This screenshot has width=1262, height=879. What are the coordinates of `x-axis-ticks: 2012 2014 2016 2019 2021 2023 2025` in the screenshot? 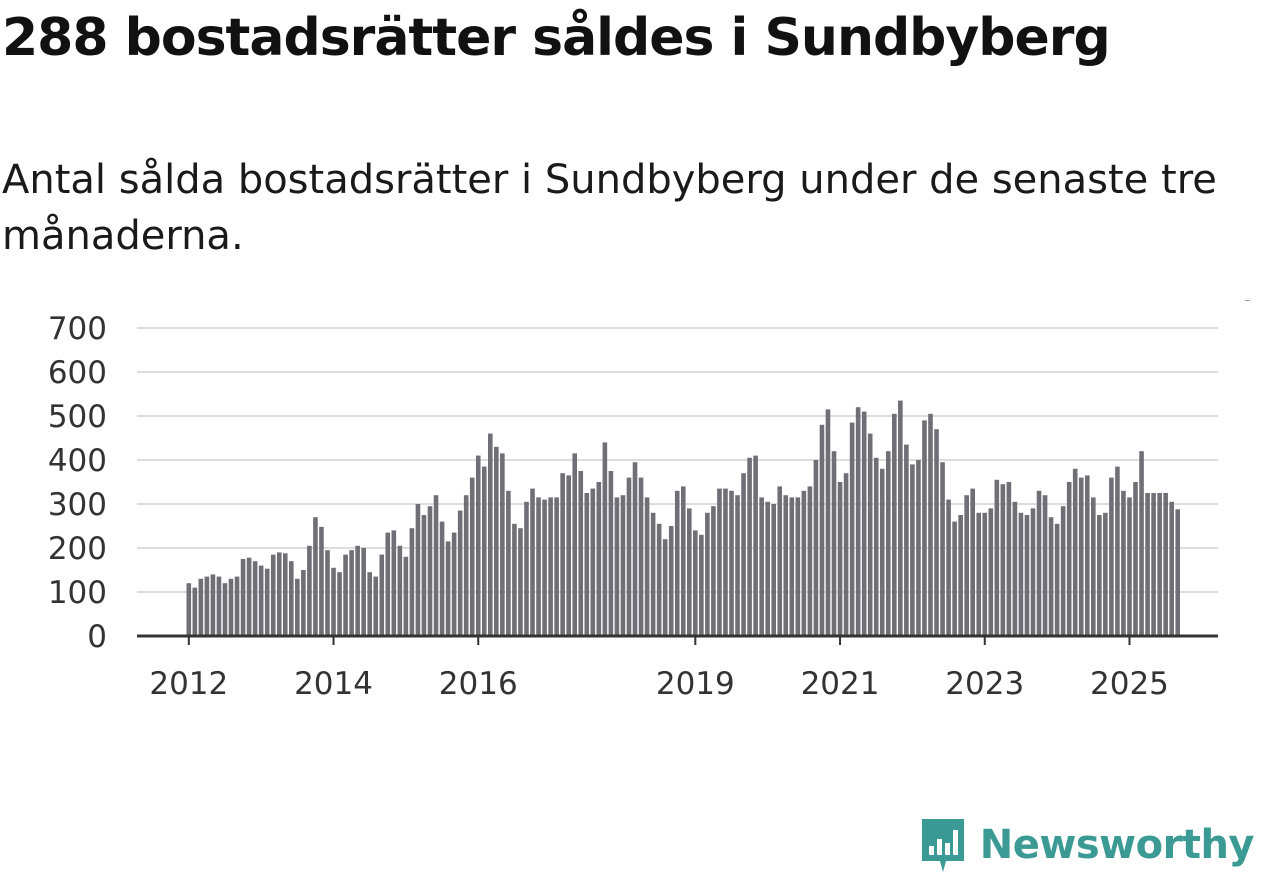 It's located at (659, 669).